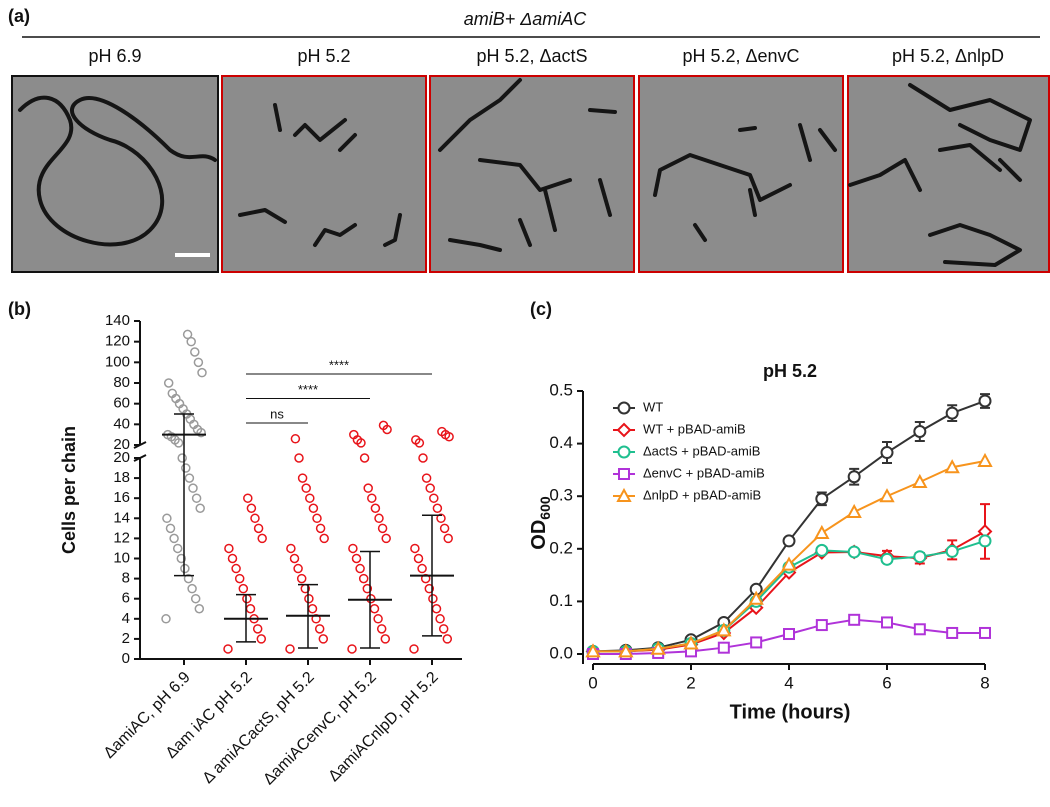 The height and width of the screenshot is (807, 1050). What do you see at coordinates (704, 472) in the screenshot?
I see `legend-label: ΔenvC + pBAD-amiB` at bounding box center [704, 472].